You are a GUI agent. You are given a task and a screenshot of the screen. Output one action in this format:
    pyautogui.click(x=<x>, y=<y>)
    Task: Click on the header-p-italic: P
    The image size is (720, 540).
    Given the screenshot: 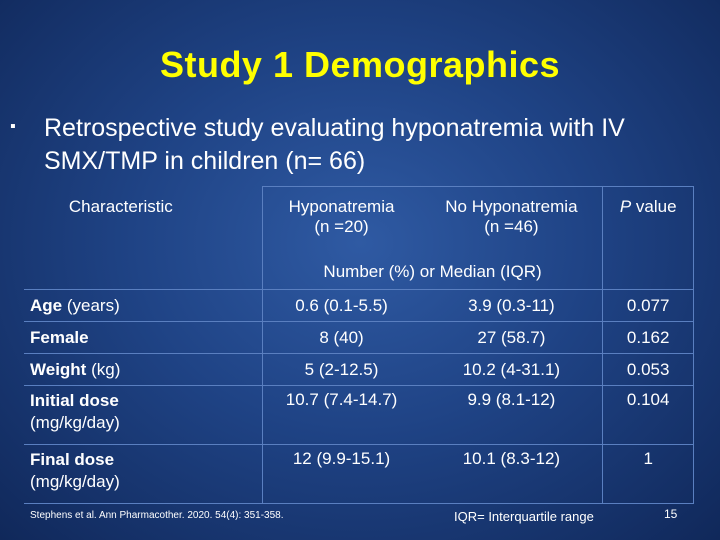 What is the action you would take?
    pyautogui.click(x=625, y=206)
    